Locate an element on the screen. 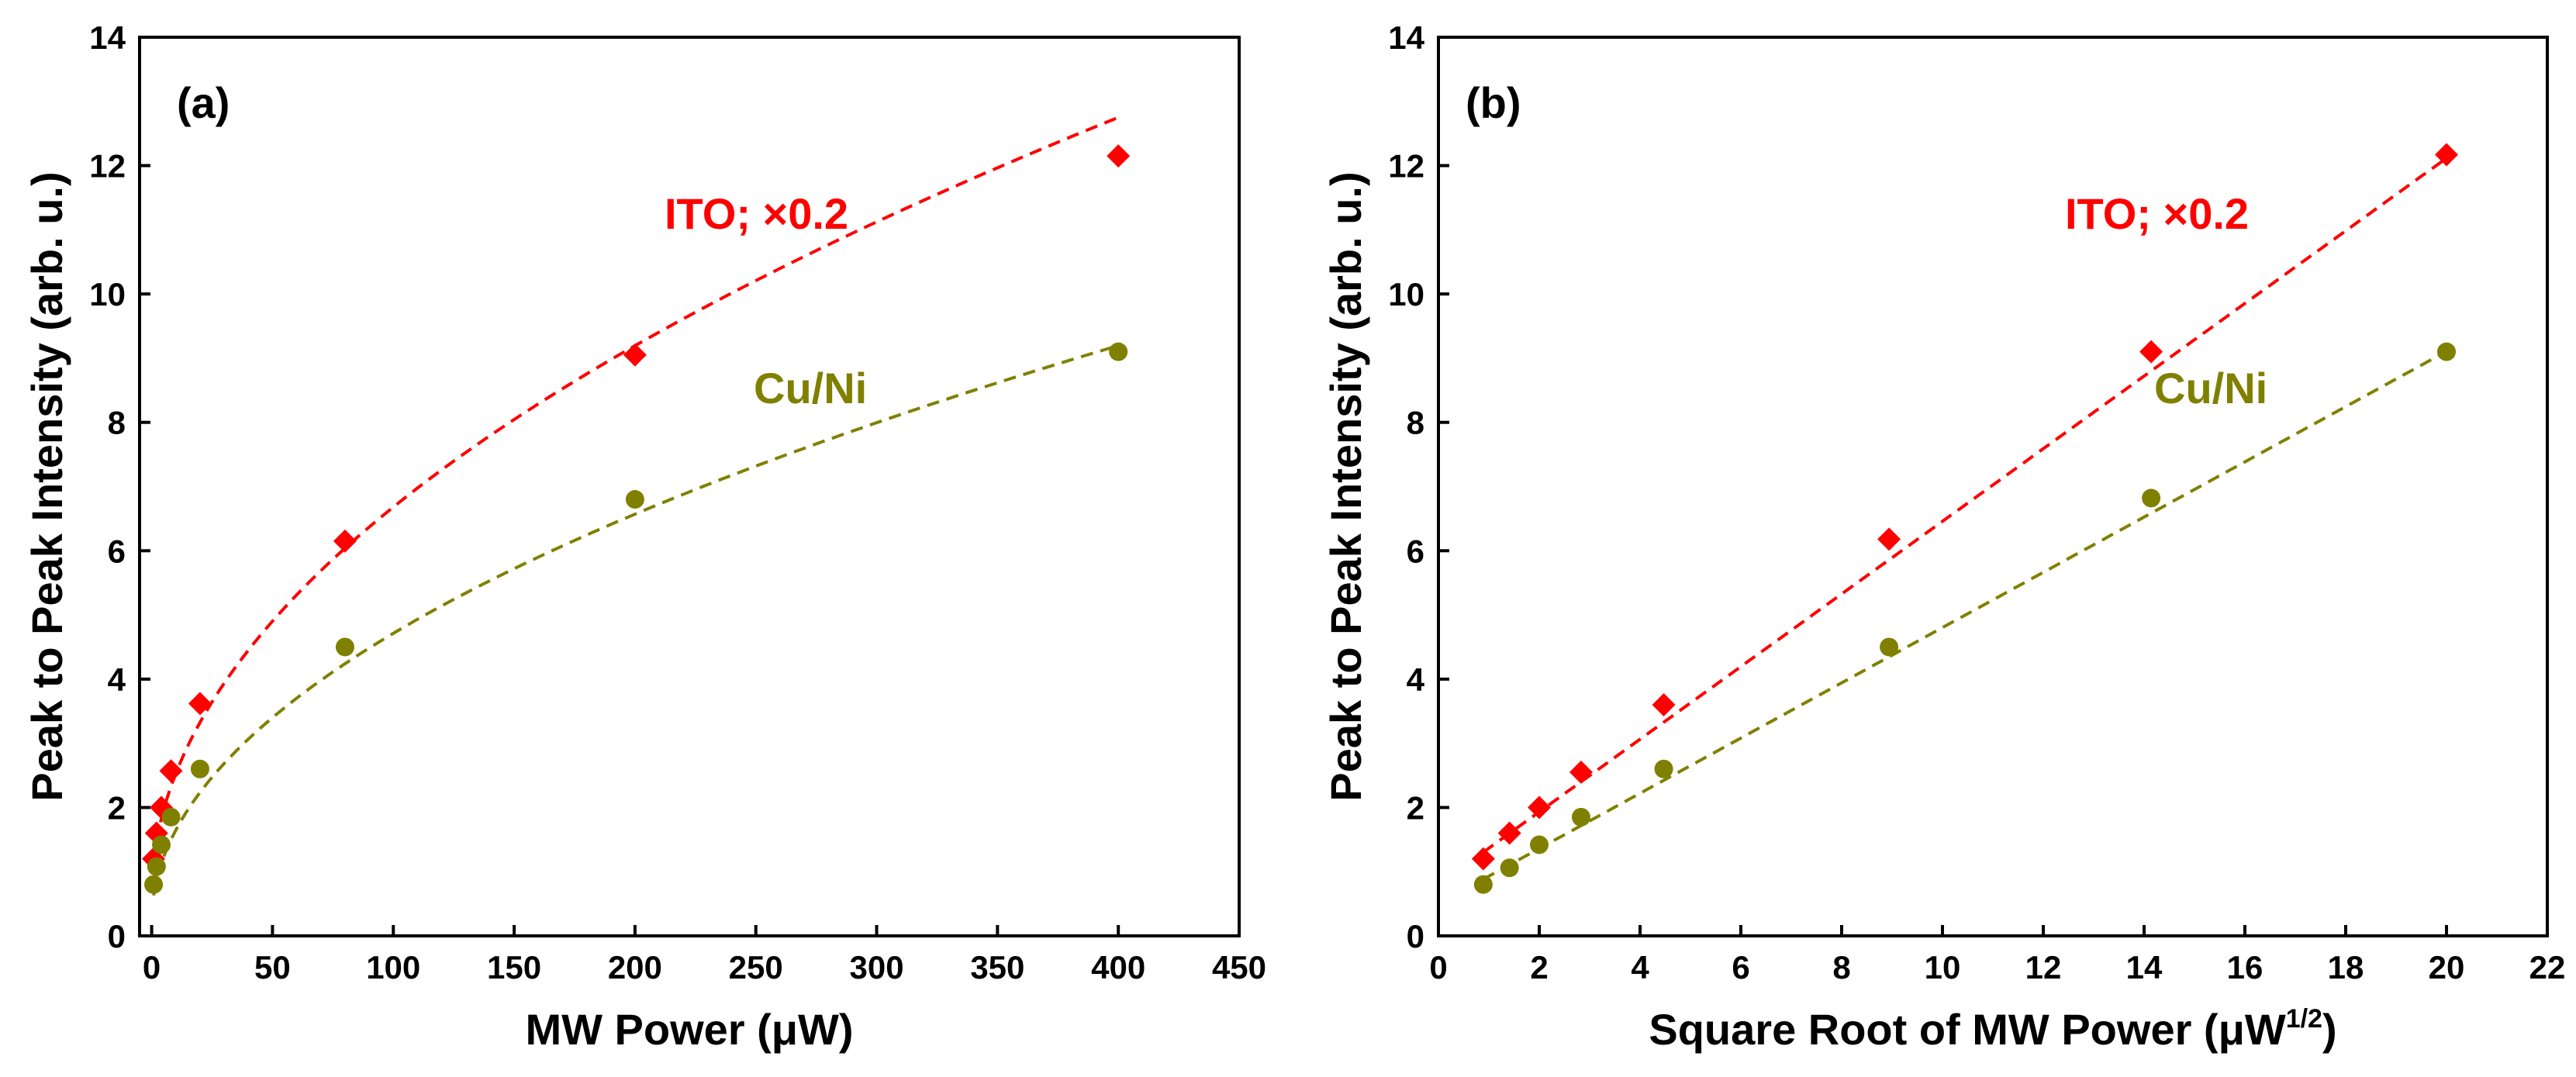 The width and height of the screenshot is (2576, 1077). panel-b-legend-ito: ITO; ×0.2 is located at coordinates (2157, 213).